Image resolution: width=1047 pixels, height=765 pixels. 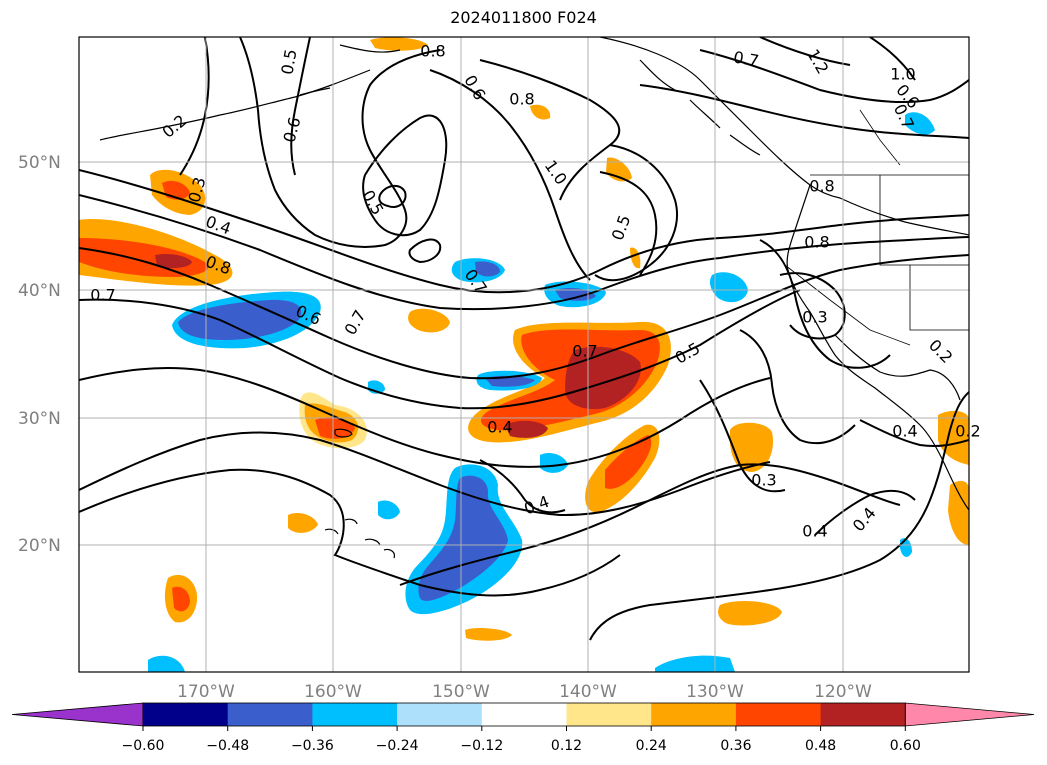 What do you see at coordinates (969, 714) in the screenshot?
I see `colorbar-extend-high` at bounding box center [969, 714].